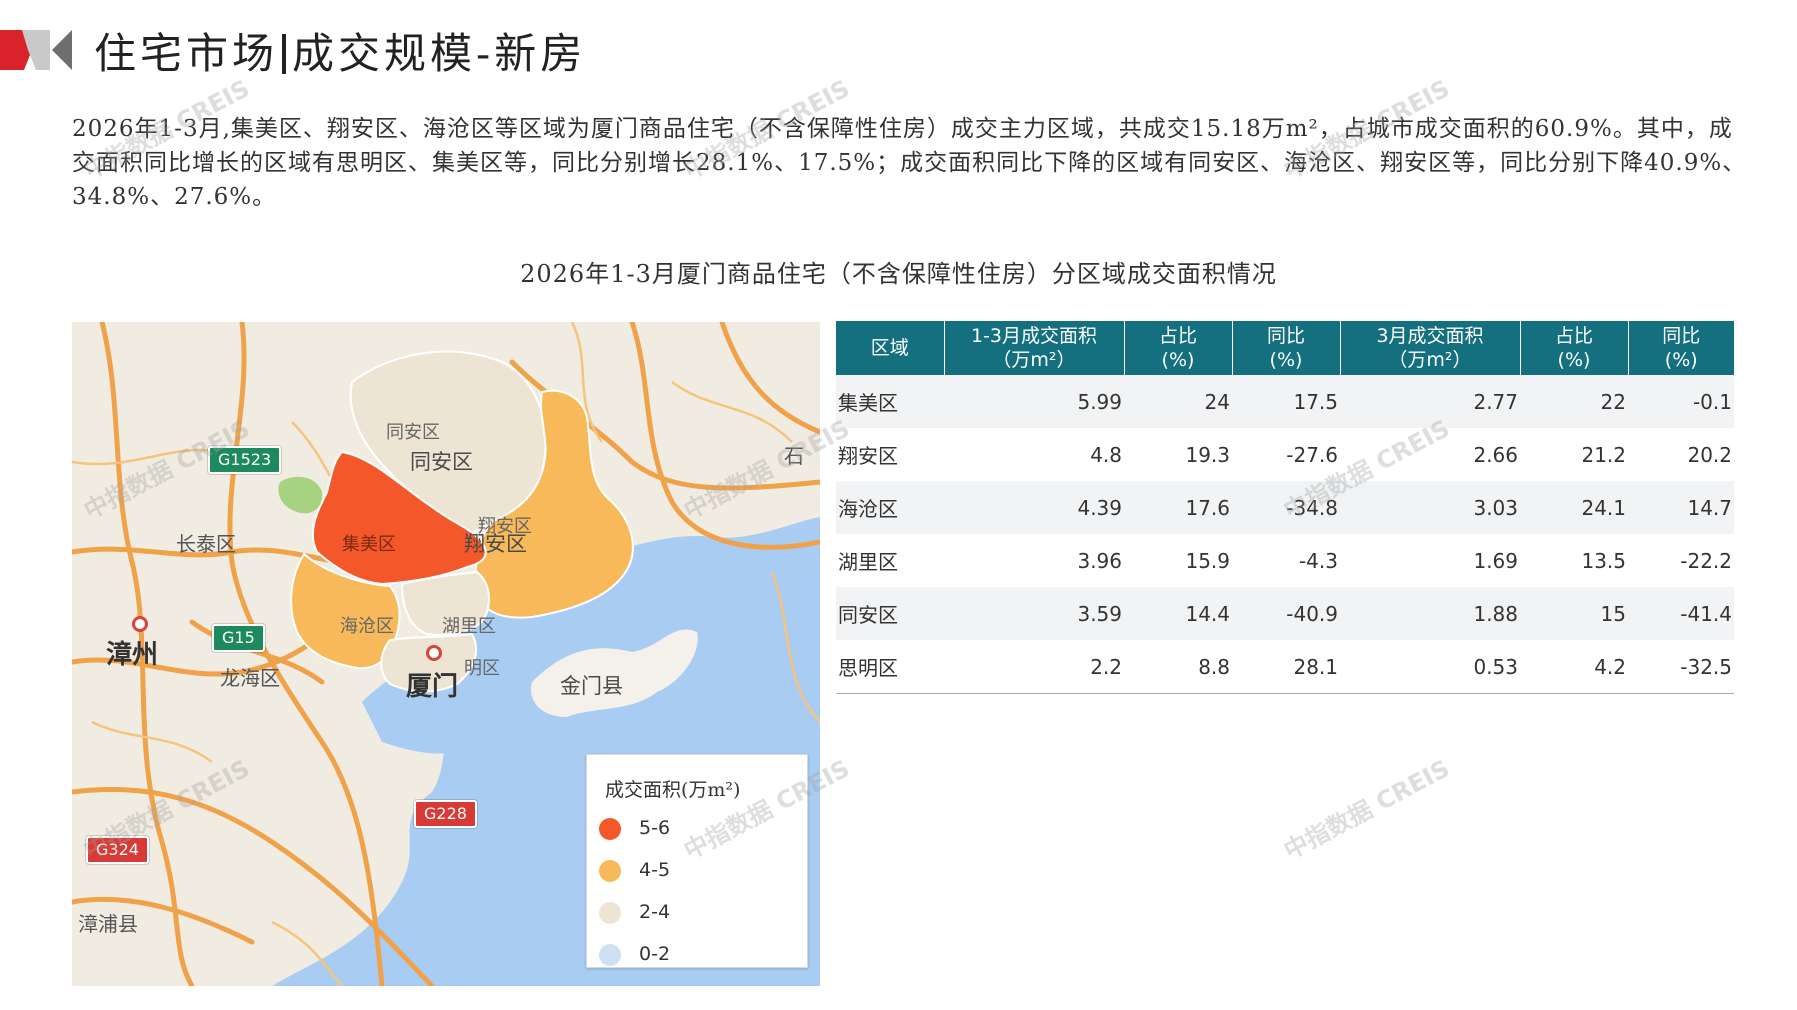 This screenshot has width=1797, height=1010. Describe the element at coordinates (445, 814) in the screenshot. I see `road-sign-g228: G228` at that location.